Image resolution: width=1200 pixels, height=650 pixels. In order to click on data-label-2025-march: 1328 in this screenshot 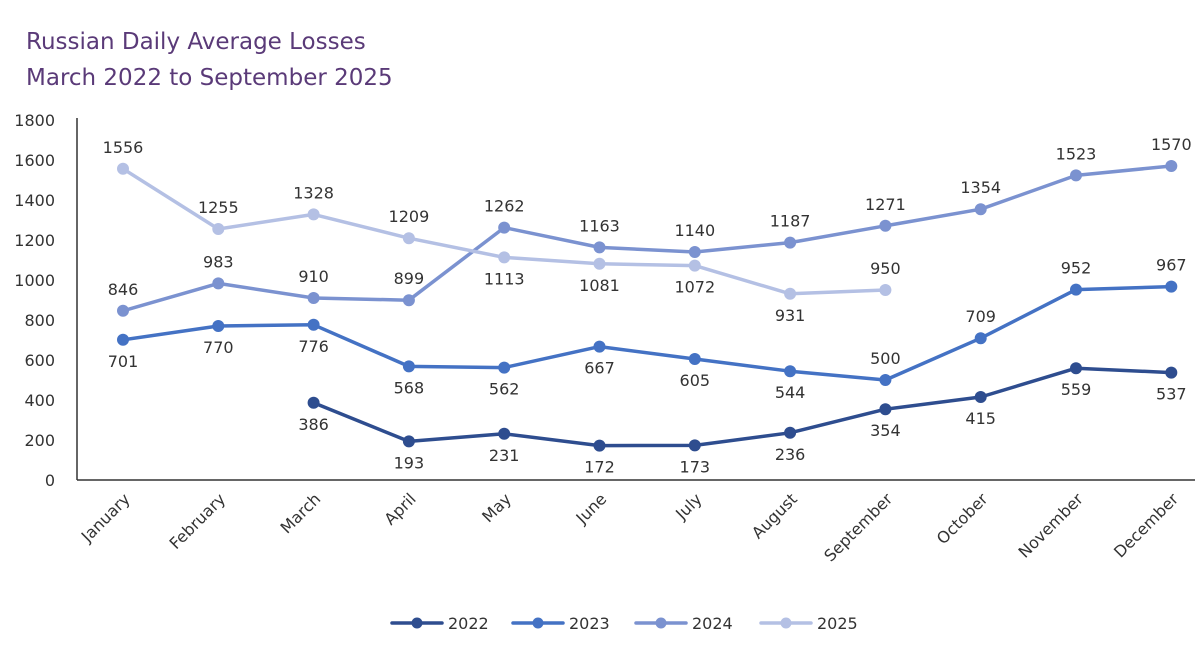, I will do `click(313, 192)`.